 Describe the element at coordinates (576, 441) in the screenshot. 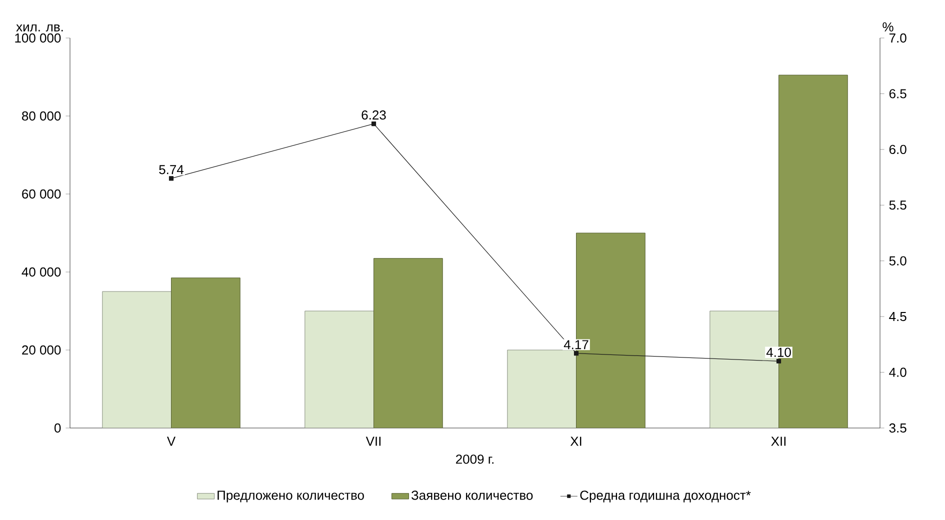

I see `x-tick-label: XI` at that location.